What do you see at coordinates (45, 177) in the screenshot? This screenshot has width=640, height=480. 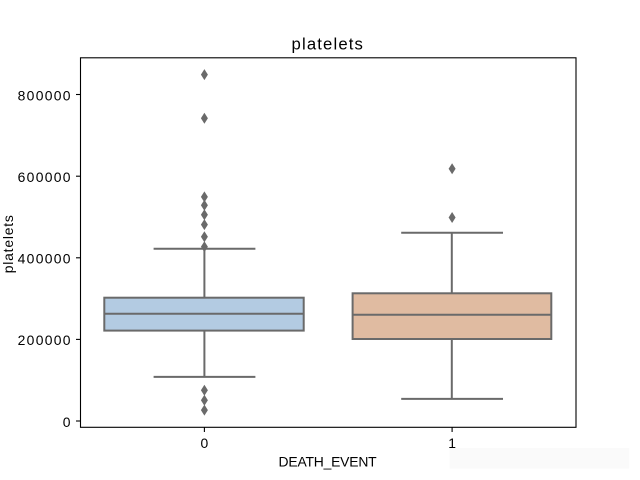 I see `svg-text: 600000` at bounding box center [45, 177].